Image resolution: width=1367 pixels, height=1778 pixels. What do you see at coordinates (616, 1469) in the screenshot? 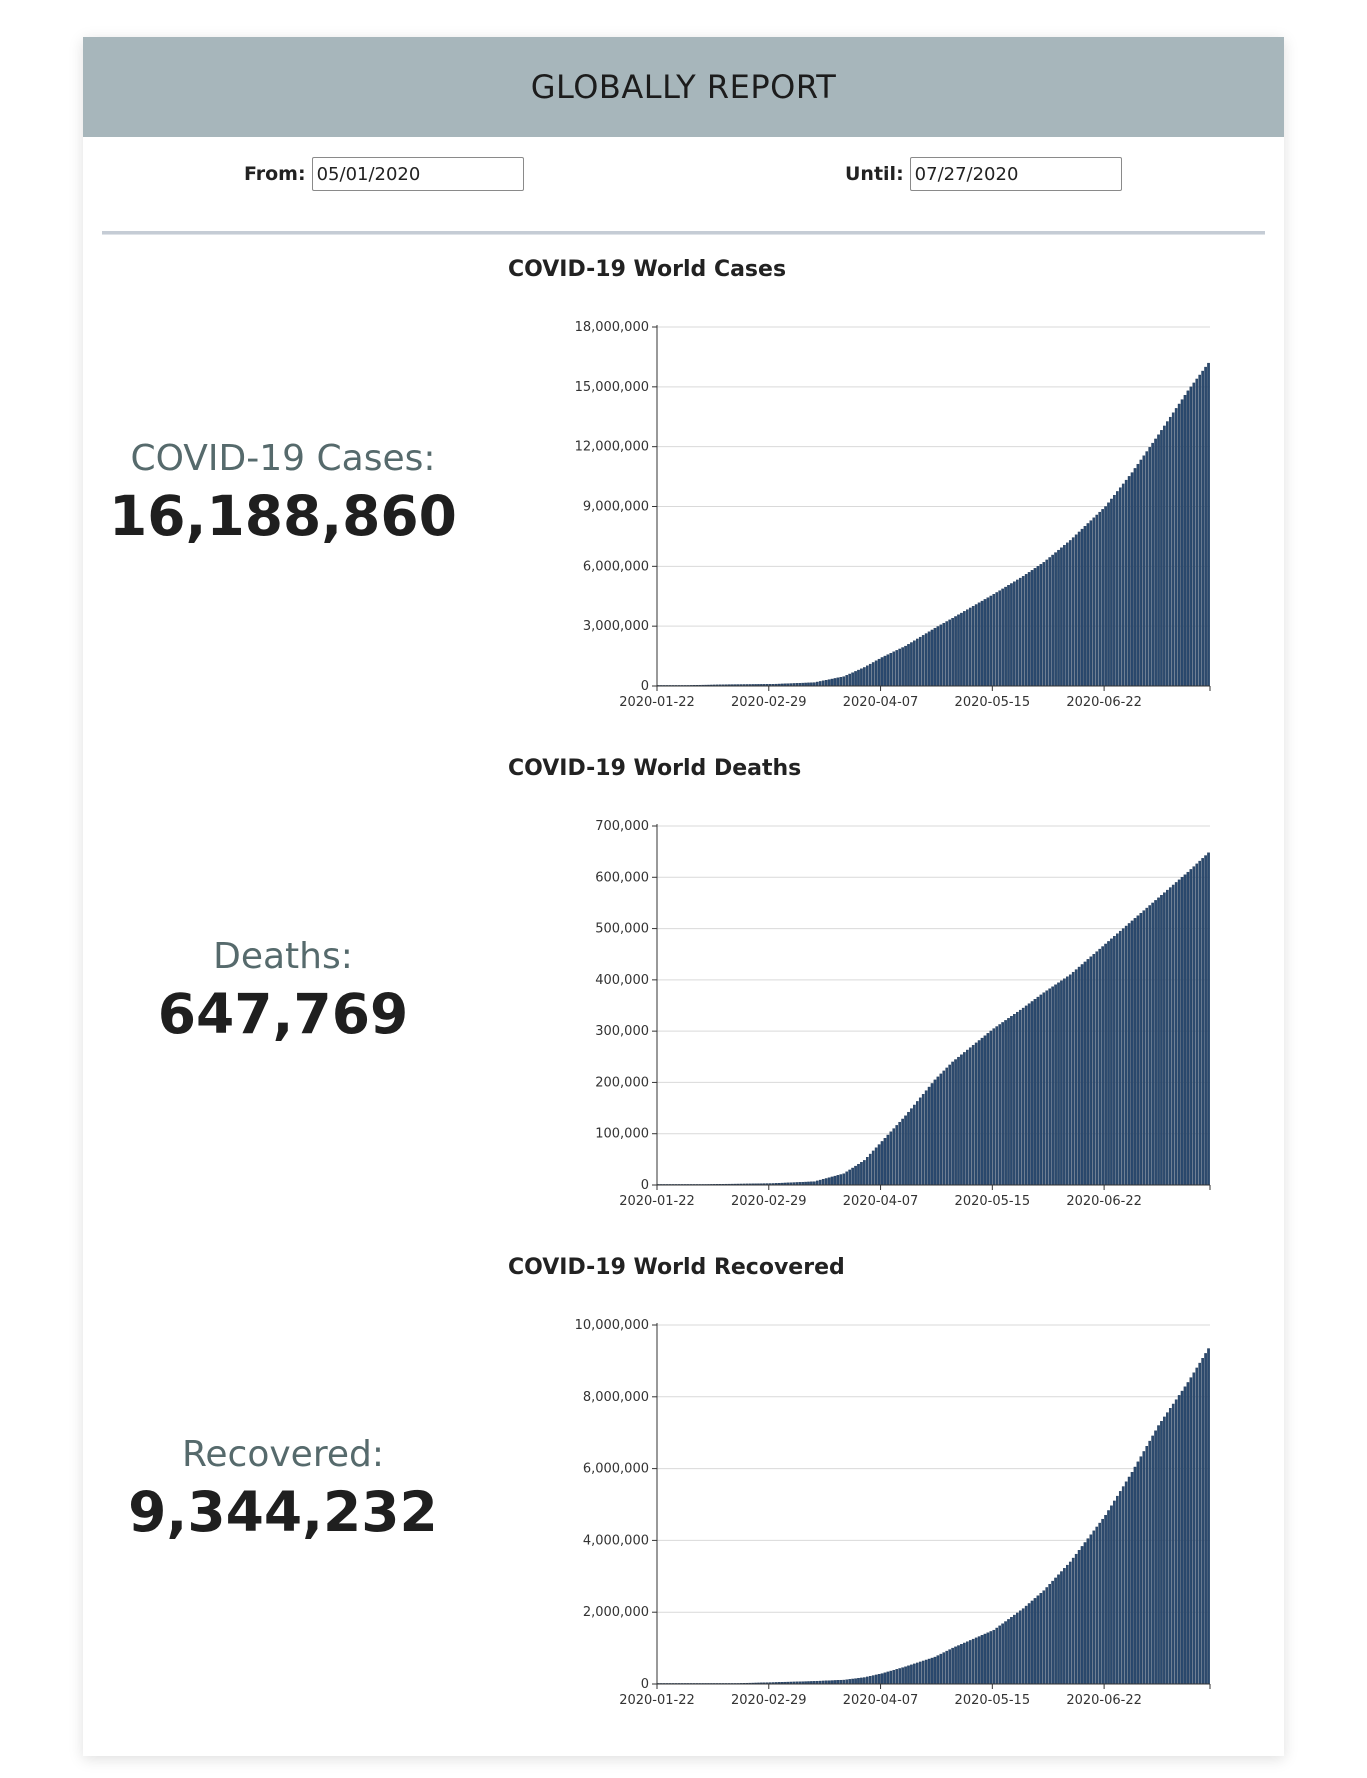
I see `y-tick-label: 6,000,000` at bounding box center [616, 1469].